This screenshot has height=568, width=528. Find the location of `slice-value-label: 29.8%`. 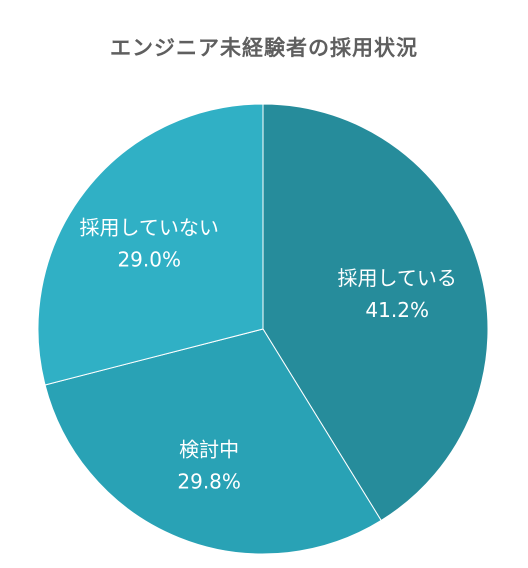

slice-value-label: 29.8% is located at coordinates (209, 482).